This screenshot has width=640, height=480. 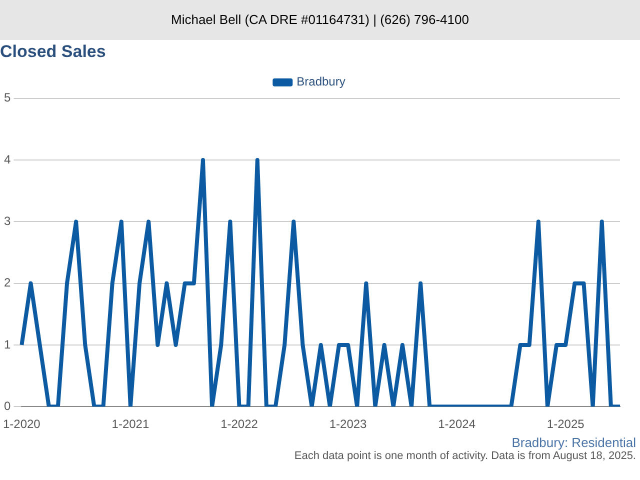 What do you see at coordinates (348, 424) in the screenshot?
I see `x-tick-label: 1-2023` at bounding box center [348, 424].